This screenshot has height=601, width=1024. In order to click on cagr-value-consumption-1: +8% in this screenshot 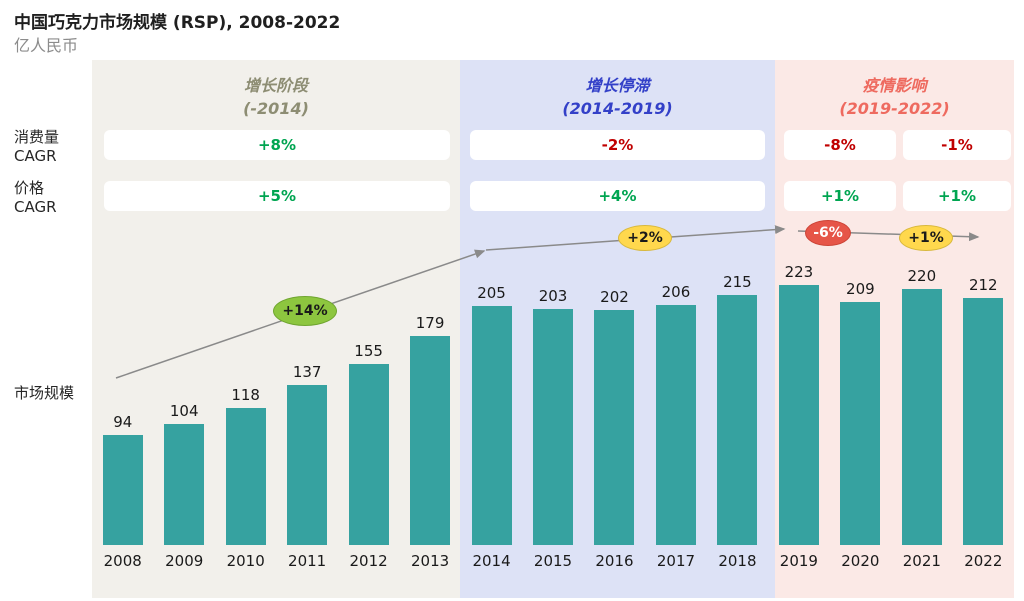, I will do `click(277, 145)`.